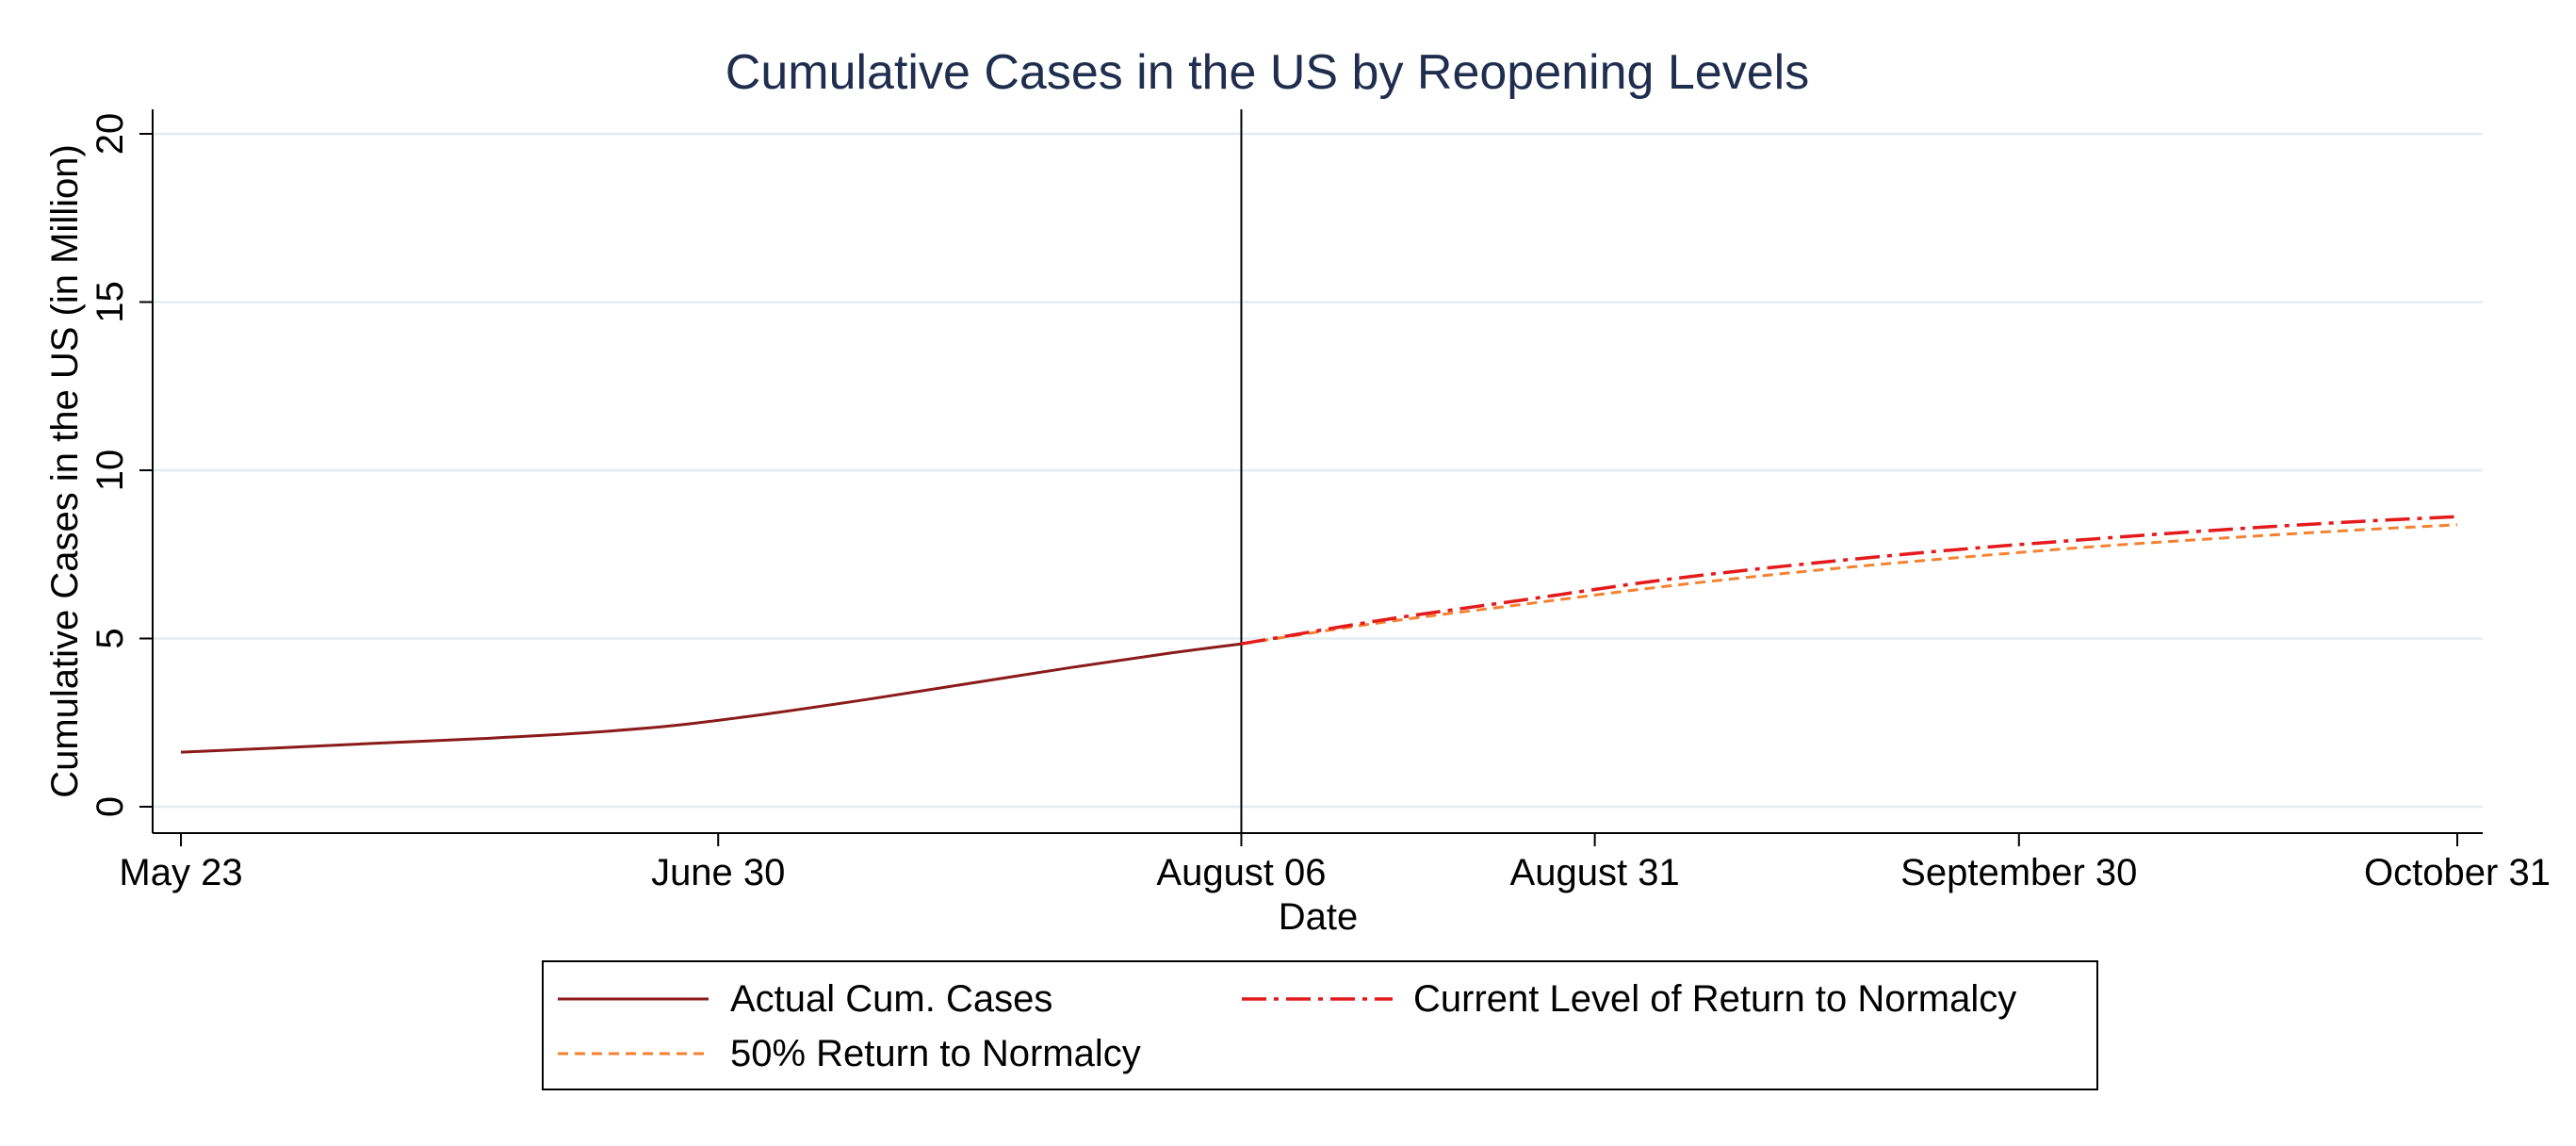 Image resolution: width=2576 pixels, height=1146 pixels. Describe the element at coordinates (110, 134) in the screenshot. I see `y-tick-label: 20` at that location.